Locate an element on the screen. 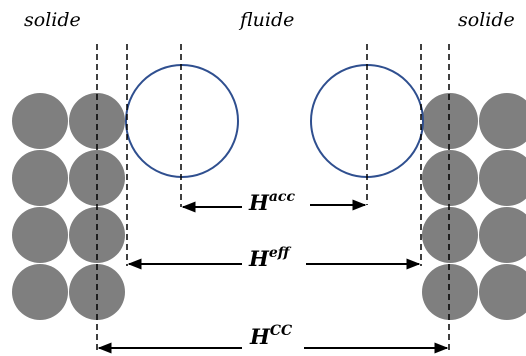 Image resolution: width=526 pixels, height=356 pixels. label-solide-left: solide is located at coordinates (52, 20).